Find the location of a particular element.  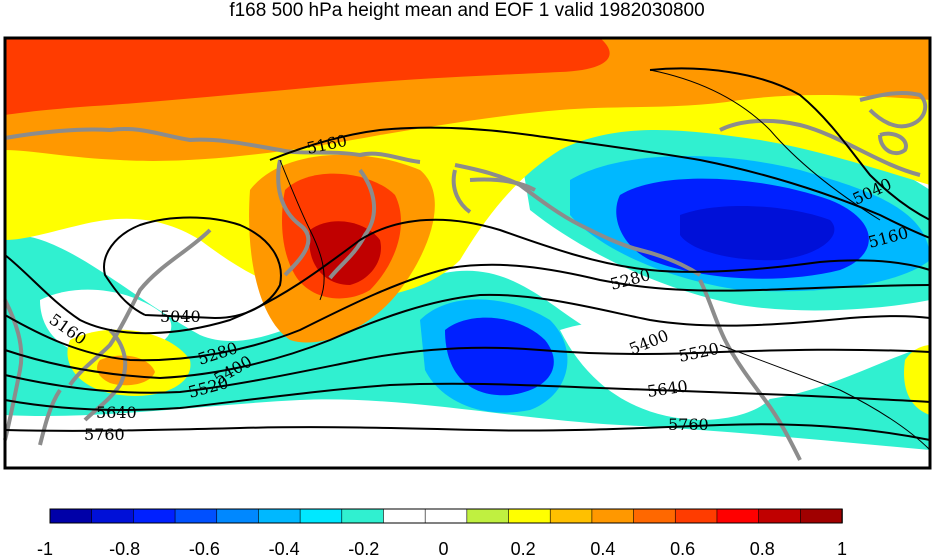

colorbar-tick-label: 0.2 is located at coordinates (523, 548).